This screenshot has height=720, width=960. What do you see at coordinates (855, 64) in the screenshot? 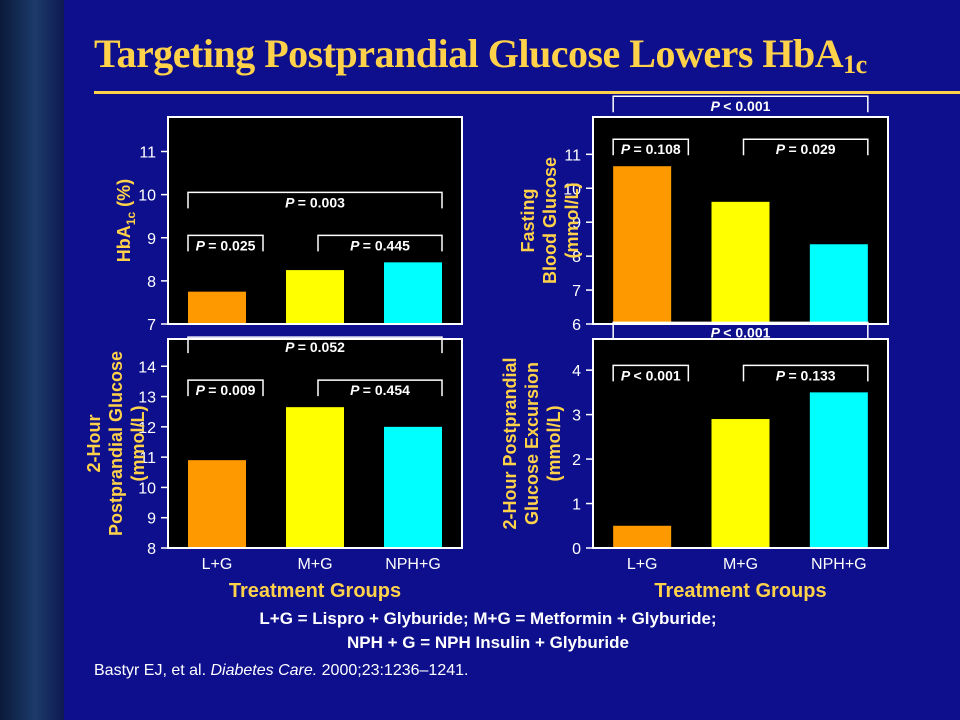
I see `slide-title-subscript: 1c` at bounding box center [855, 64].